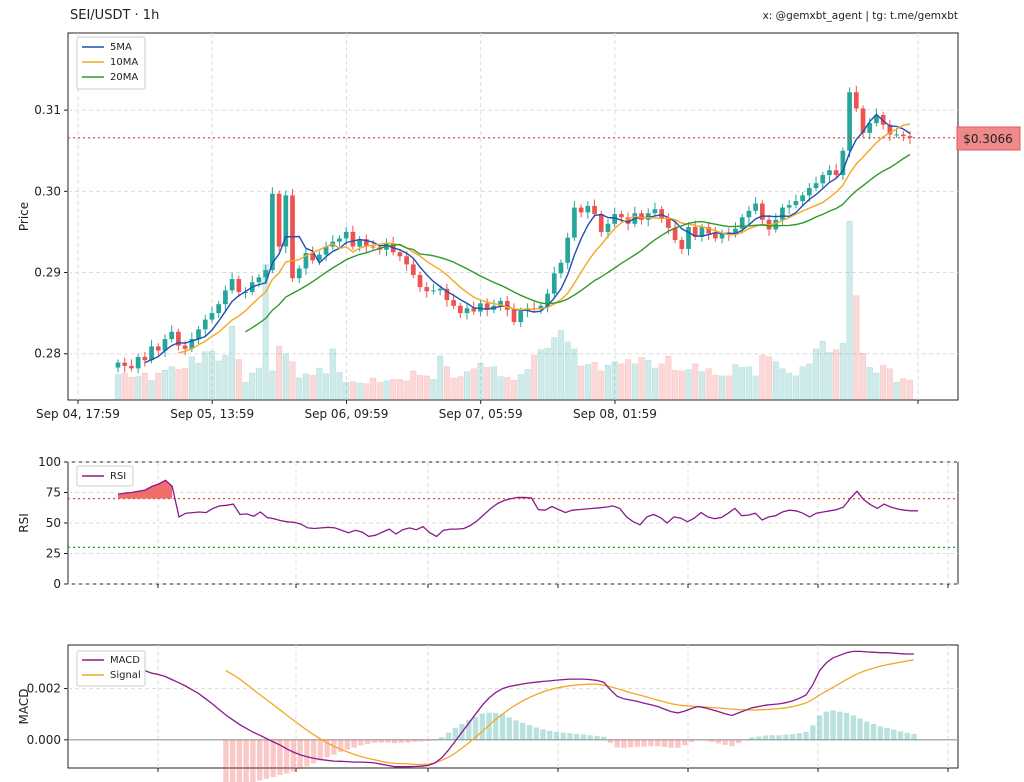 This screenshot has height=782, width=1024. What do you see at coordinates (118, 476) in the screenshot?
I see `legend-rsi-label: RSI` at bounding box center [118, 476].